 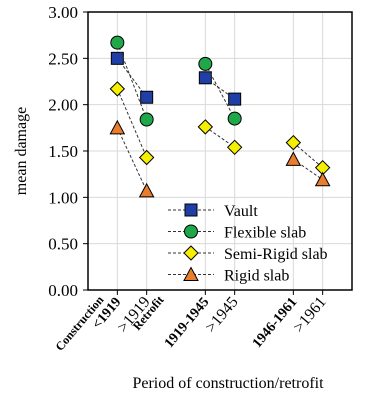 What do you see at coordinates (309, 315) in the screenshot?
I see `x-tick-label: >1961` at bounding box center [309, 315].